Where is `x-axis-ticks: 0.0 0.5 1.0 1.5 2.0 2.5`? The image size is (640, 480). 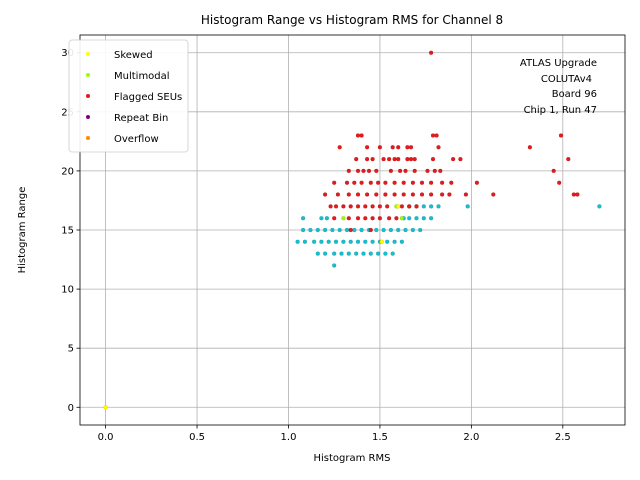
x-axis-ticks: 0.0 0.5 1.0 1.5 2.0 2.5 is located at coordinates (334, 434).